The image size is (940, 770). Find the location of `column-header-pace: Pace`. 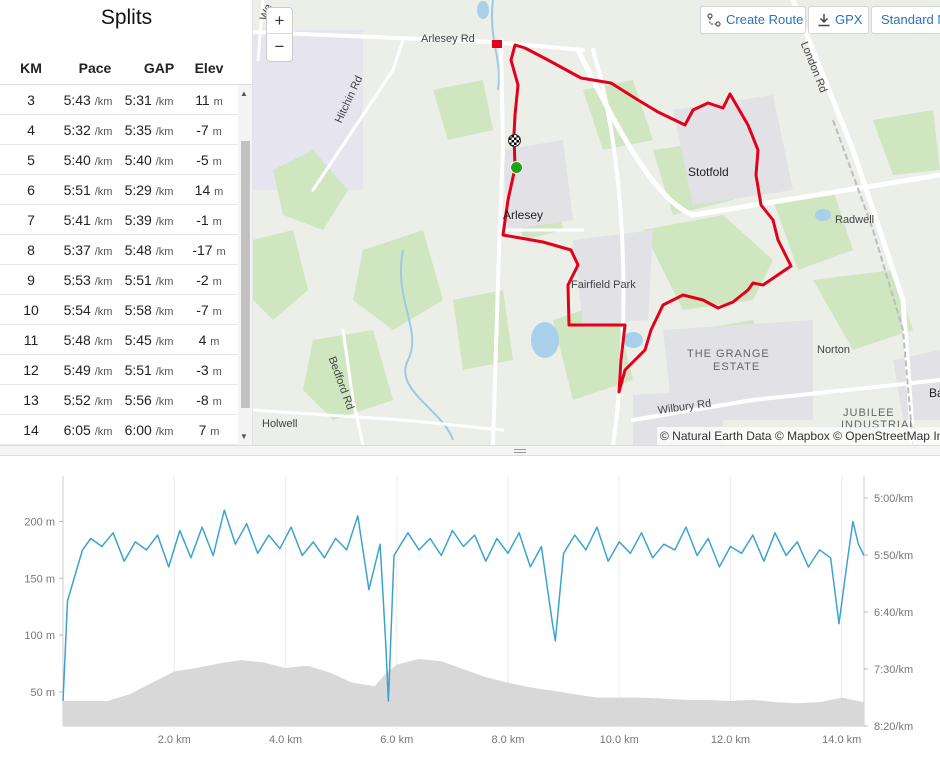

column-header-pace: Pace is located at coordinates (95, 68).